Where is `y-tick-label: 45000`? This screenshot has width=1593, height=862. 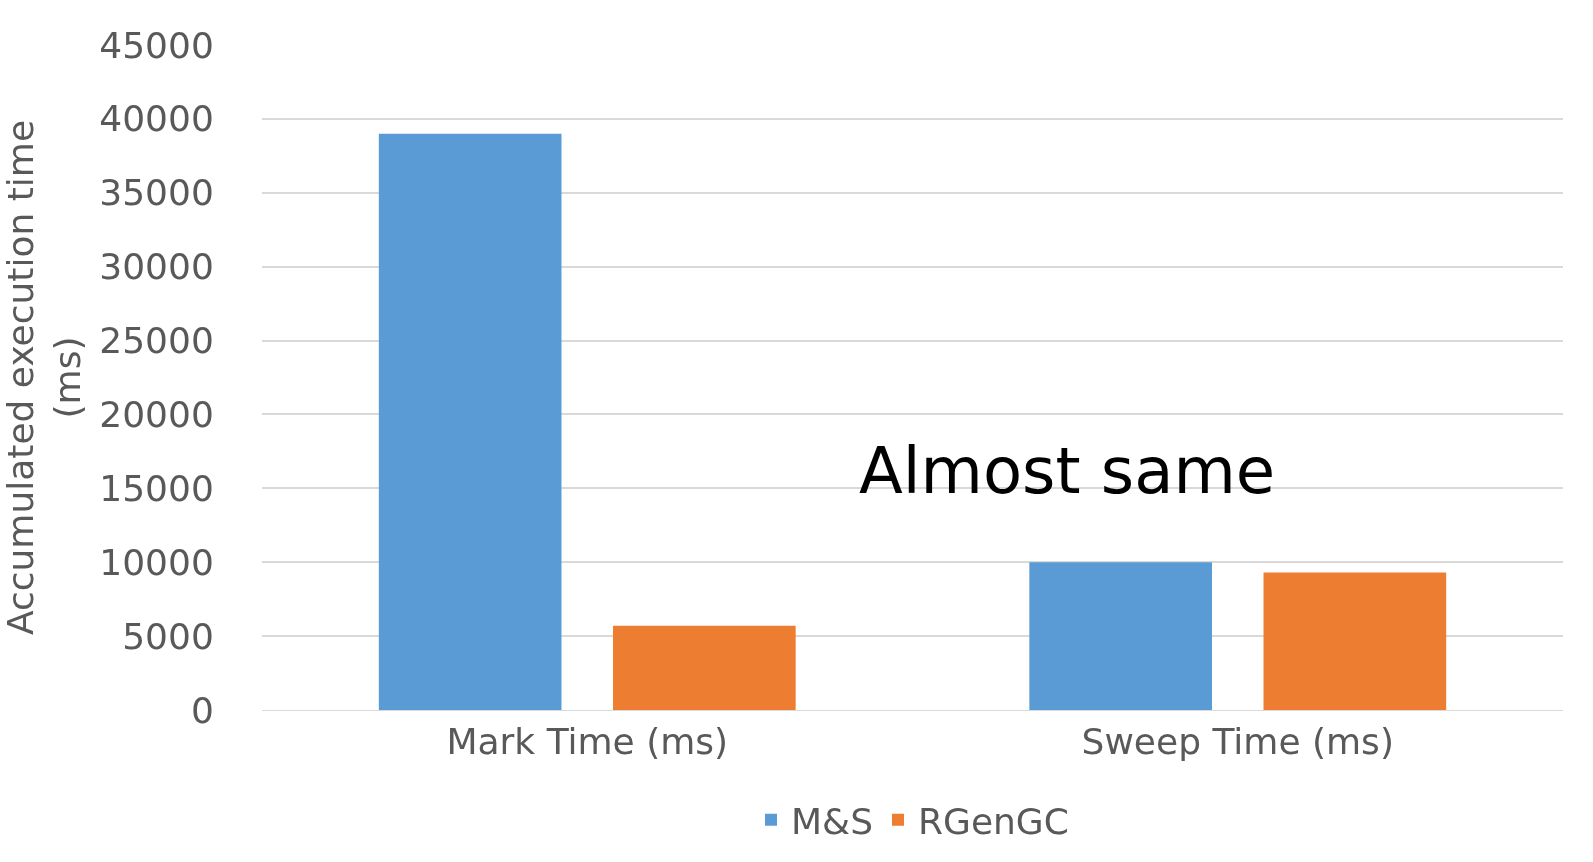 y-tick-label: 45000 is located at coordinates (156, 45).